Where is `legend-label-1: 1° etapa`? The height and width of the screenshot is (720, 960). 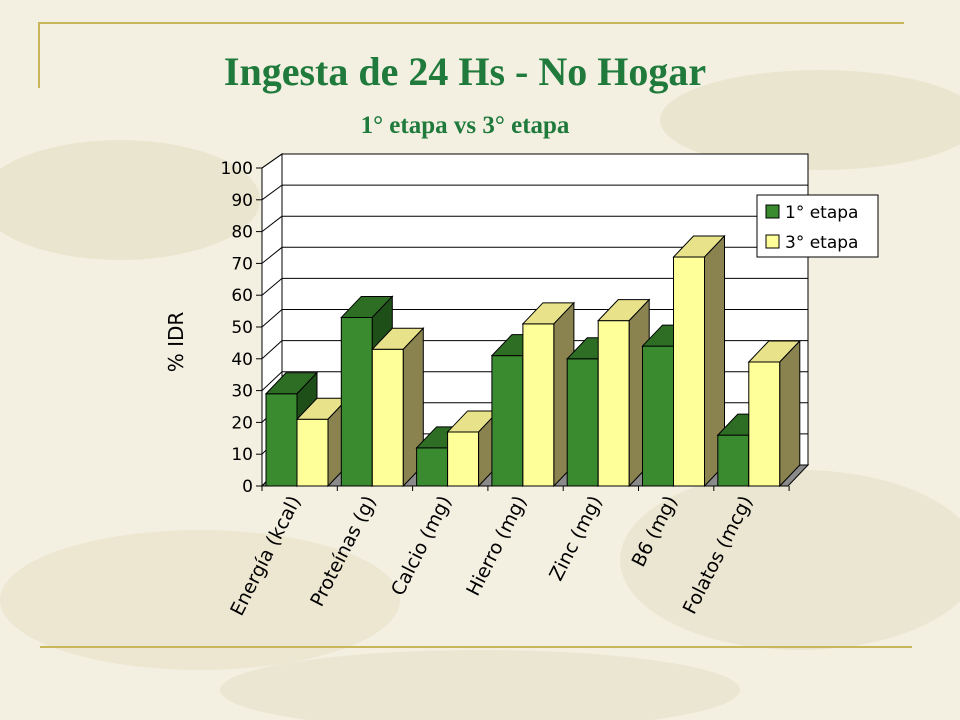
legend-label-1: 1° etapa is located at coordinates (821, 213).